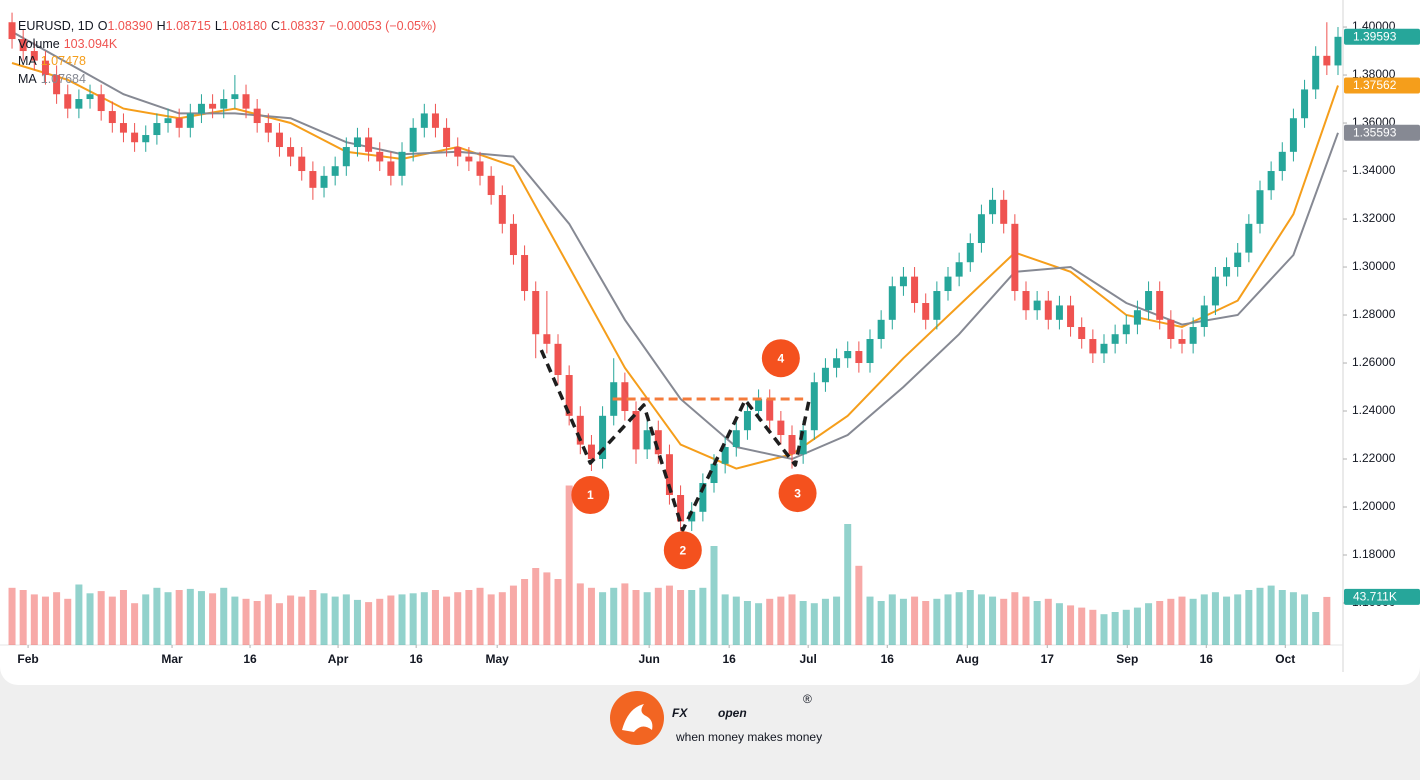 The width and height of the screenshot is (1420, 780). Describe the element at coordinates (637, 718) in the screenshot. I see `logo-icon` at that location.